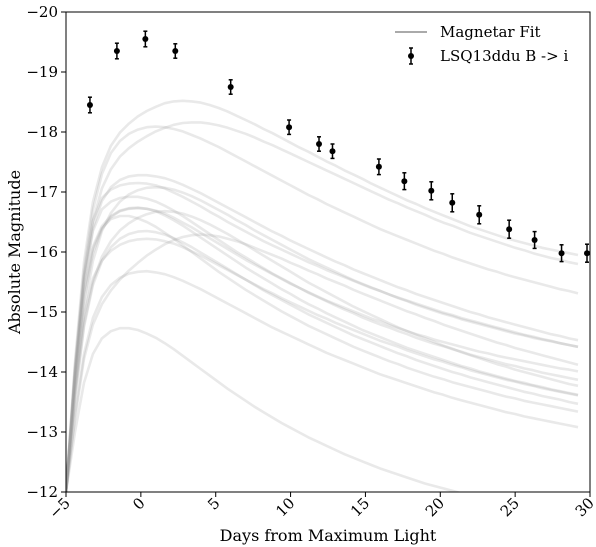  What do you see at coordinates (435, 507) in the screenshot?
I see `x-tick-label: 20` at bounding box center [435, 507].